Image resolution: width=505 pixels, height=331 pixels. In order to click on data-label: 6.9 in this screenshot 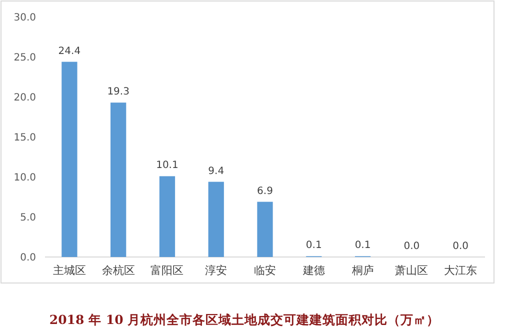, I will do `click(265, 191)`.